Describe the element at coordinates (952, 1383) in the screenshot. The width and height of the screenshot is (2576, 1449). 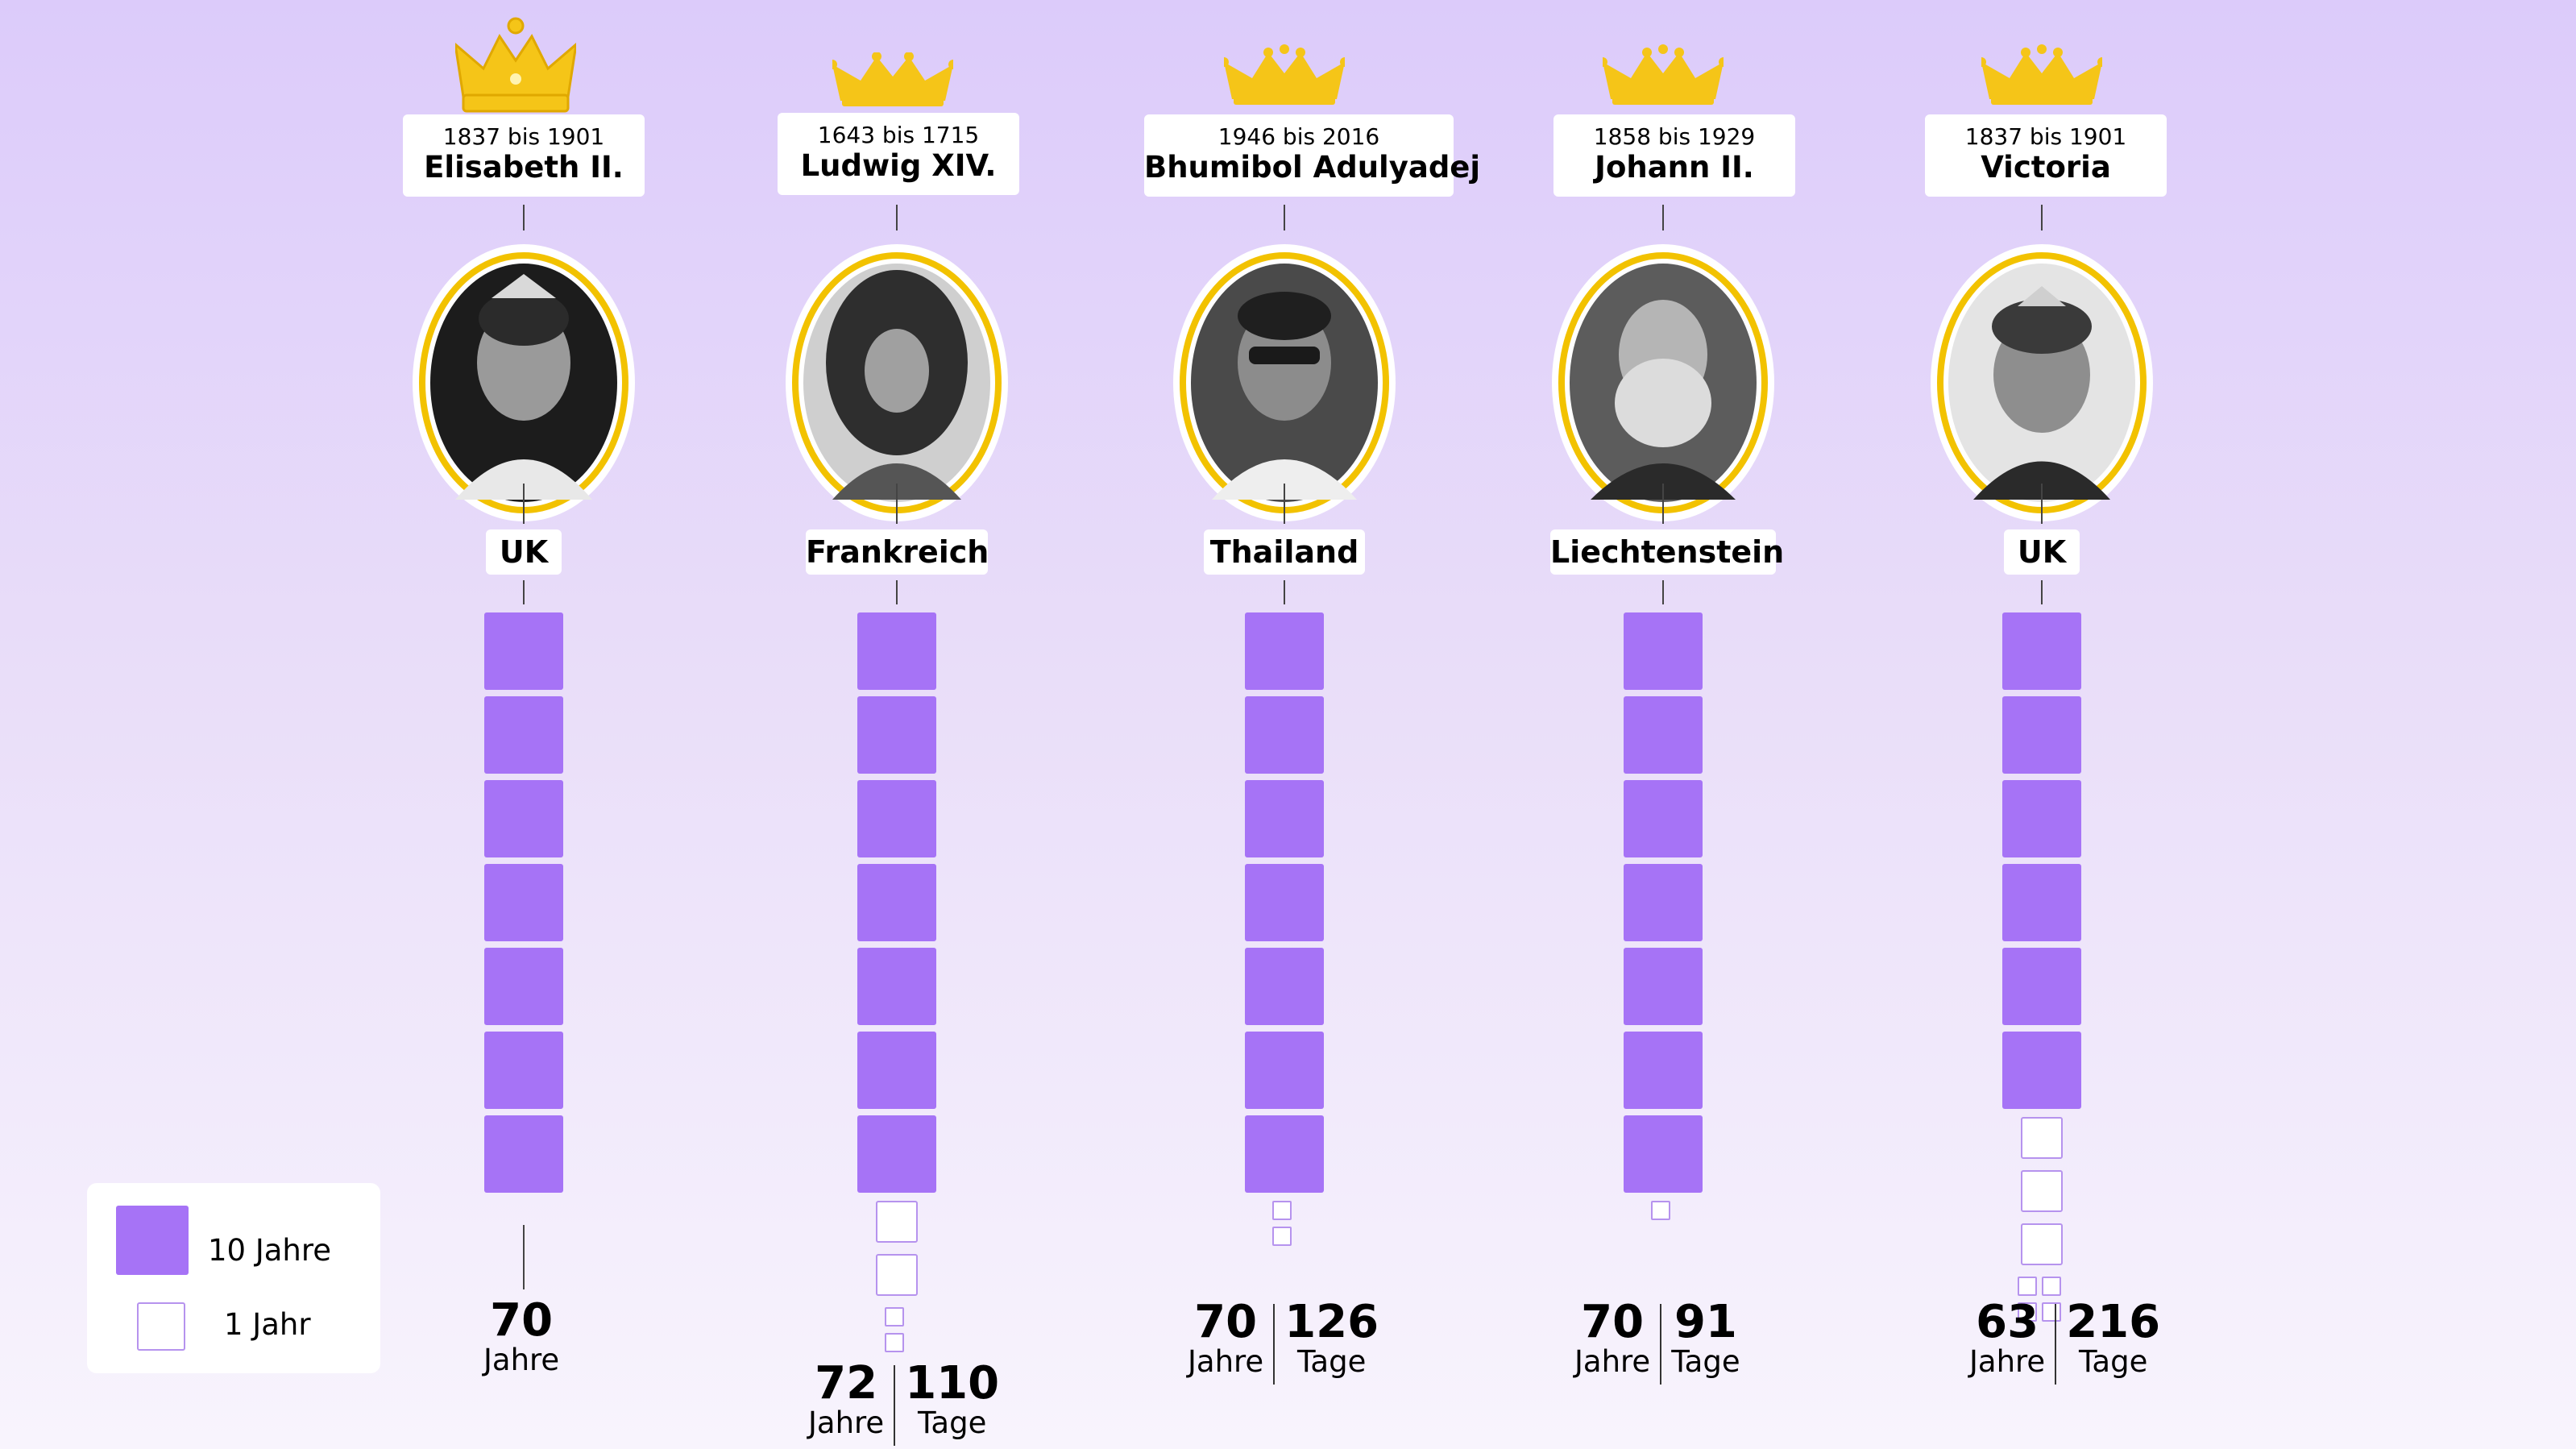
I see `reign-days: 110` at that location.